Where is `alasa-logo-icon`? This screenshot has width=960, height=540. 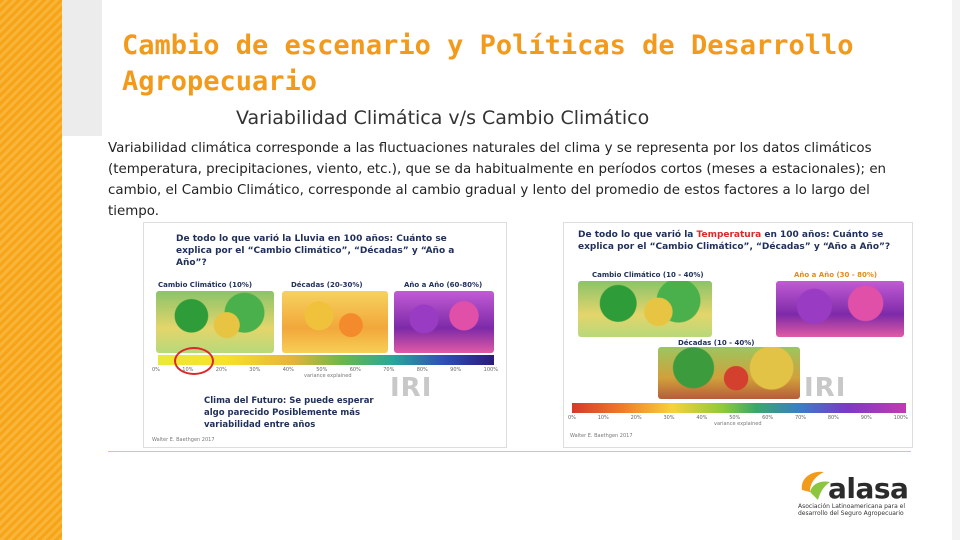 alasa-logo-icon is located at coordinates (815, 485).